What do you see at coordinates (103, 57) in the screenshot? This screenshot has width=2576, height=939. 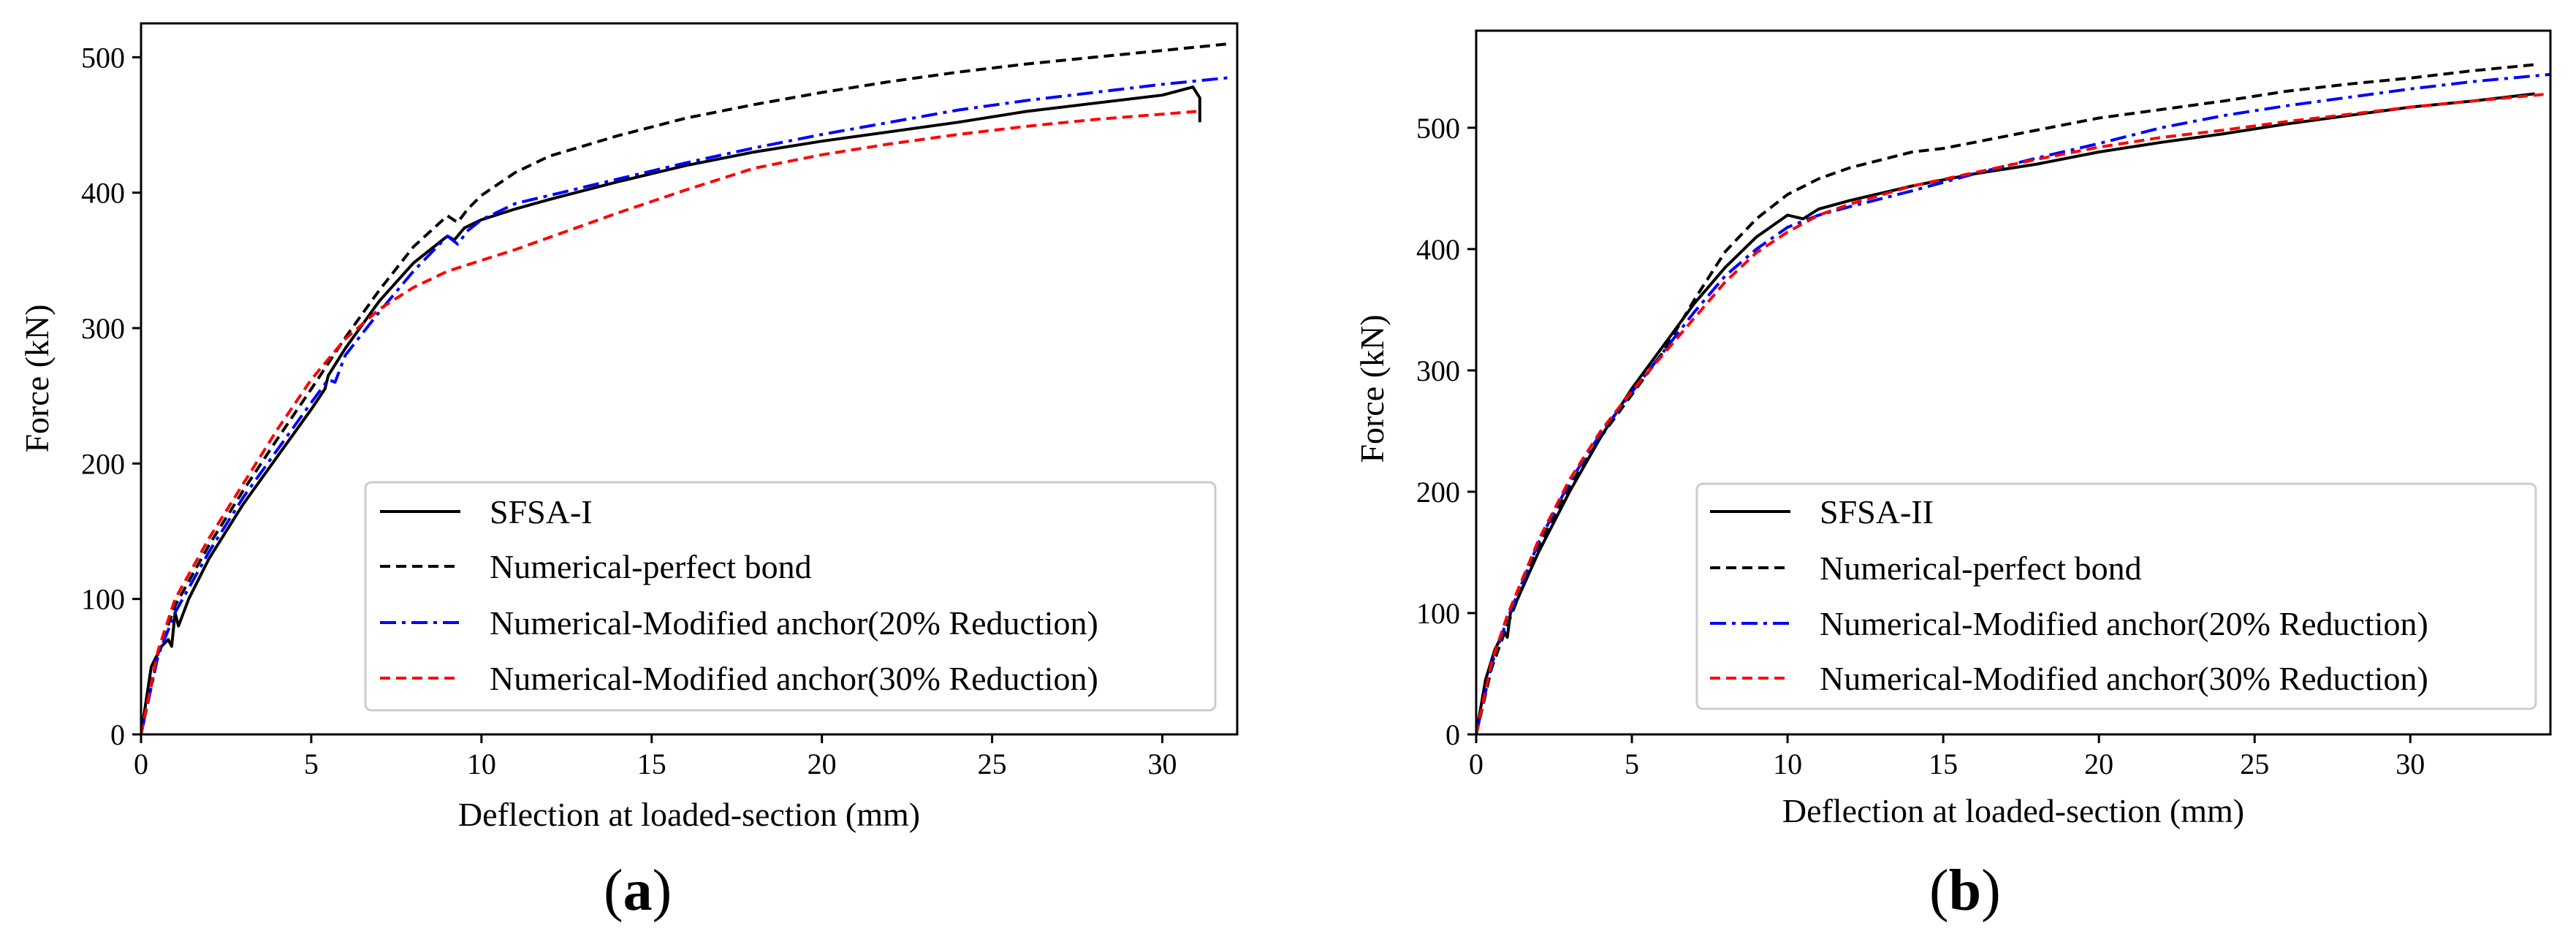 I see `y-tick-label-a: 500` at bounding box center [103, 57].